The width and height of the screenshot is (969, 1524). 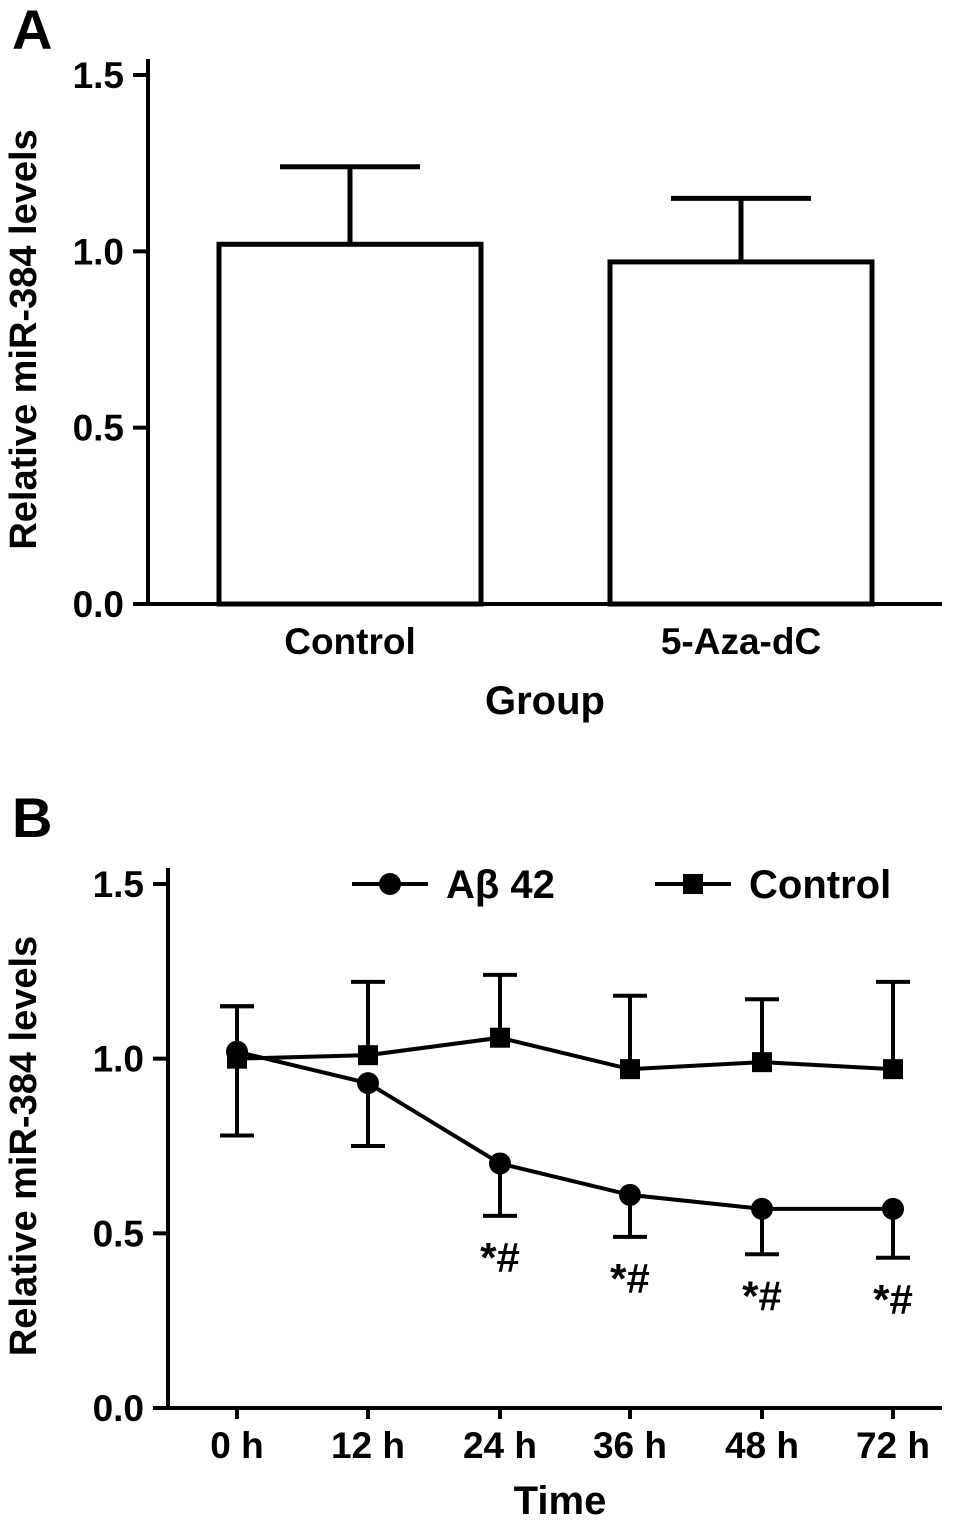 I want to click on x-category-label: 12 h, so click(x=368, y=1445).